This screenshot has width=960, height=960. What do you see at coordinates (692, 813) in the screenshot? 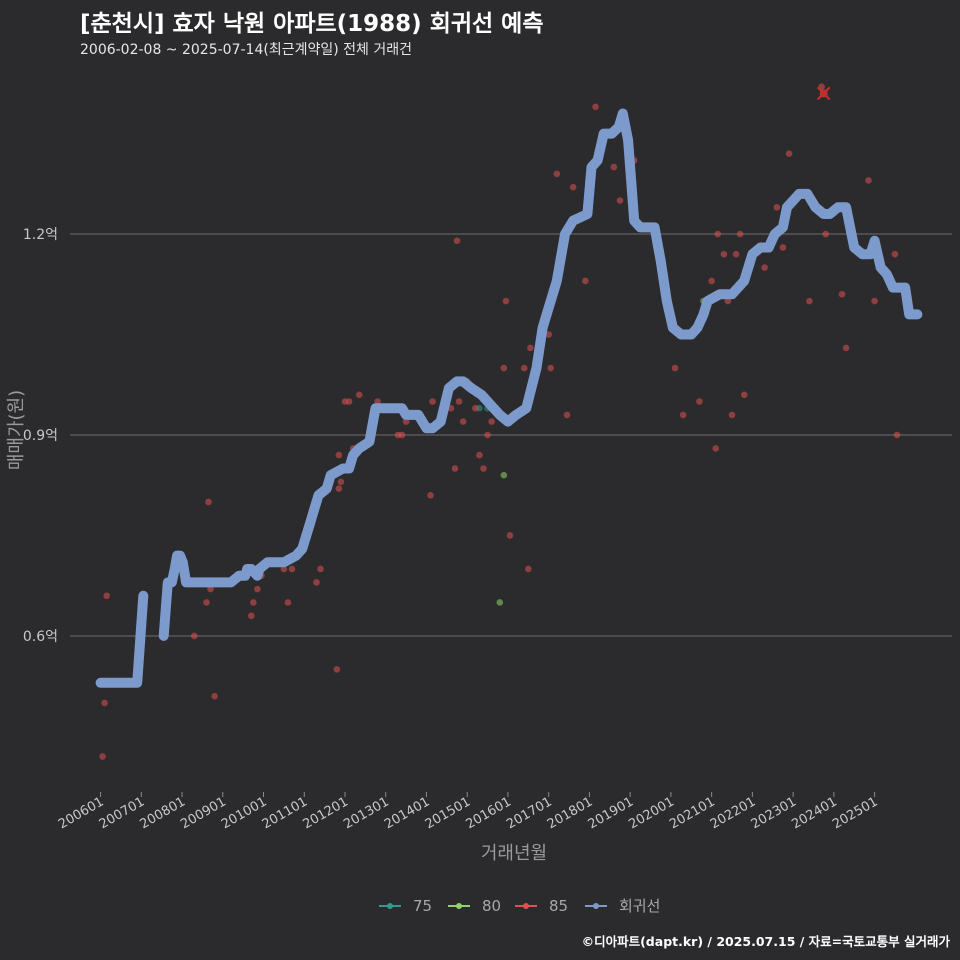
I see `x-tick-label: 202101` at bounding box center [692, 813].